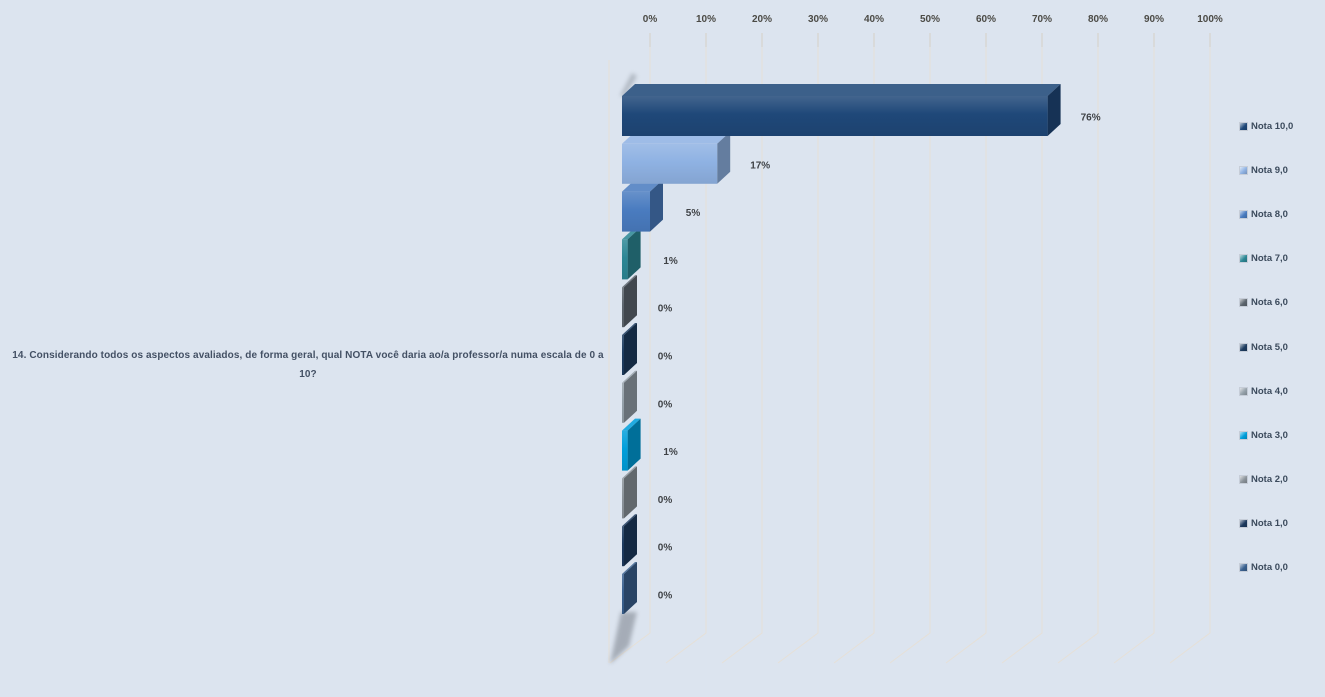  Describe the element at coordinates (1042, 19) in the screenshot. I see `axis-tick-label: 70%` at that location.